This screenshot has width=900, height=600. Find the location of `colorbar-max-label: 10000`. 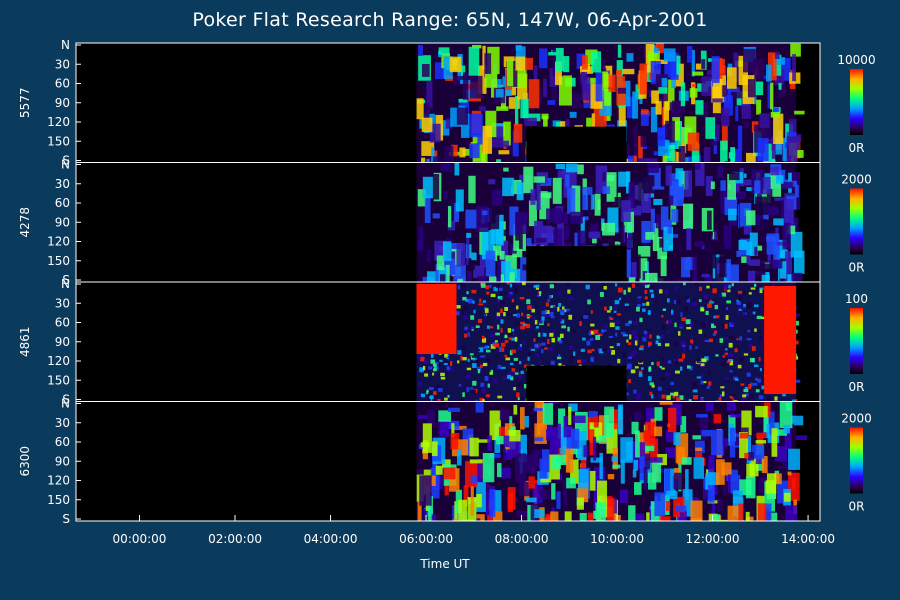

colorbar-max-label: 10000 is located at coordinates (856, 60).